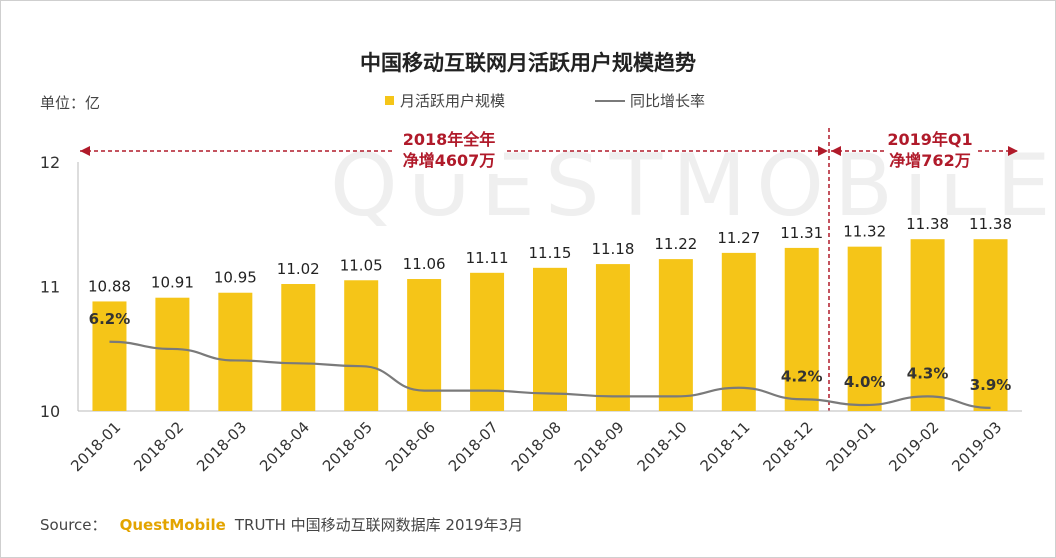 The width and height of the screenshot is (1056, 558). Describe the element at coordinates (823, 151) in the screenshot. I see `annotation-arrowhead-right-2018` at that location.